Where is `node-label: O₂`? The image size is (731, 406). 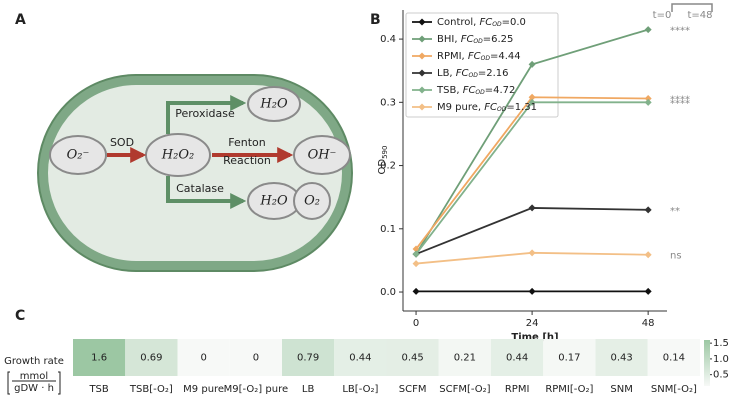
node-label: O₂ is located at coordinates (312, 201).